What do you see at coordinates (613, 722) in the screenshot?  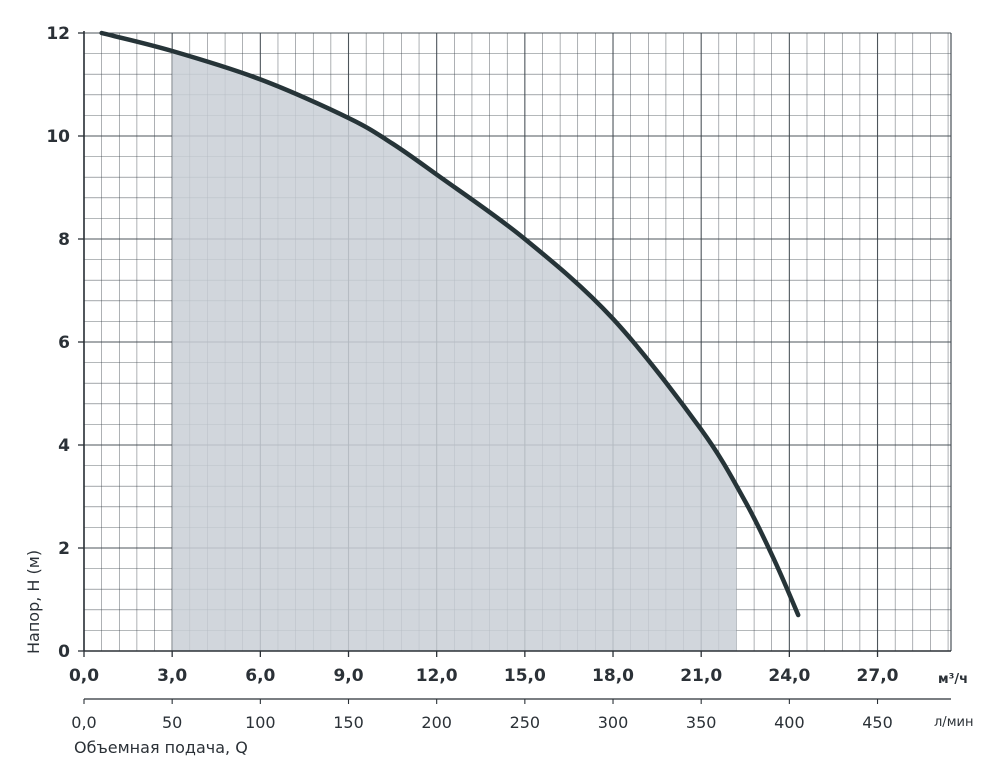 I see `x-tick-label-lmin: 300` at bounding box center [613, 722].